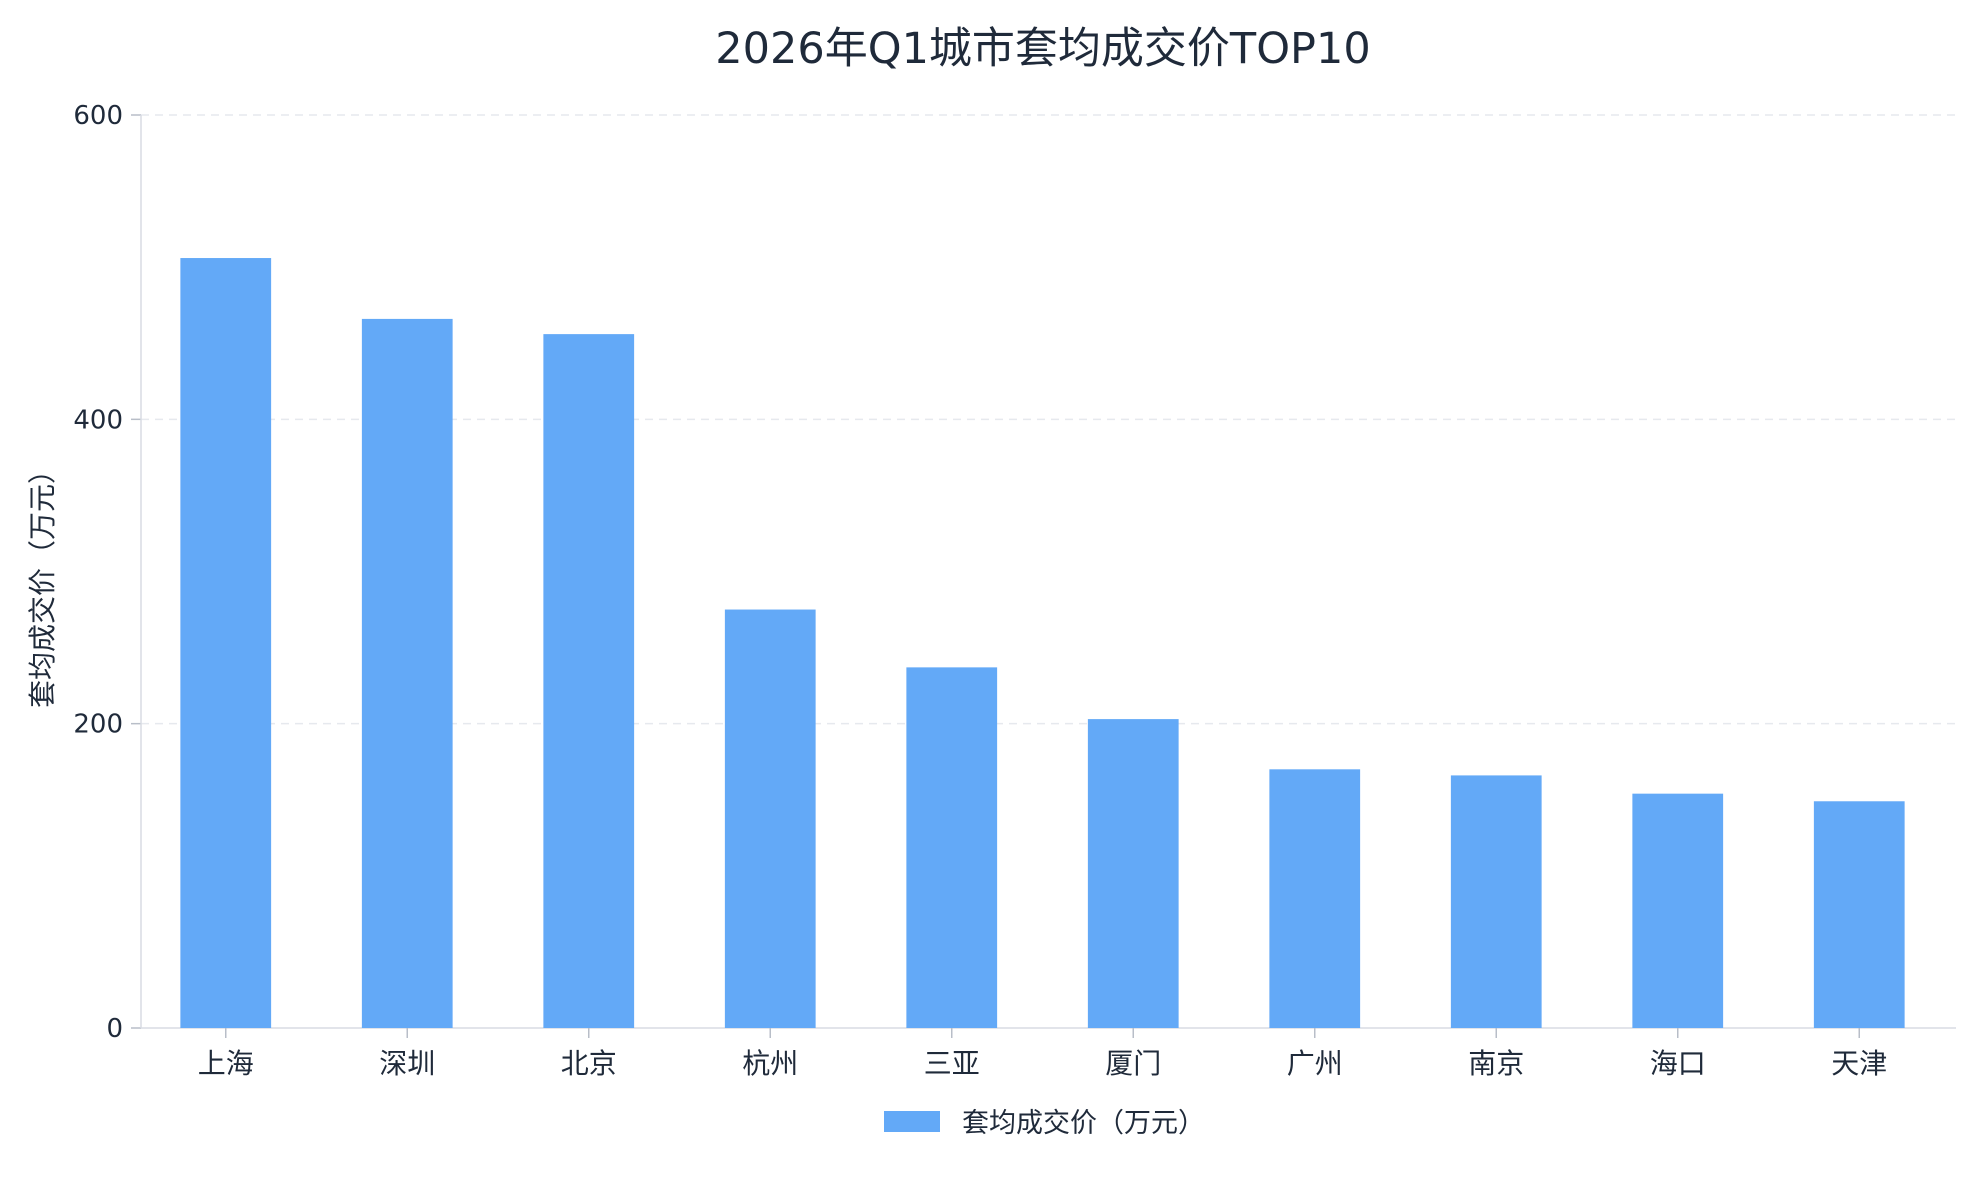 This screenshot has height=1178, width=1976. Describe the element at coordinates (1496, 1063) in the screenshot. I see `x-tick-label: 南京` at that location.